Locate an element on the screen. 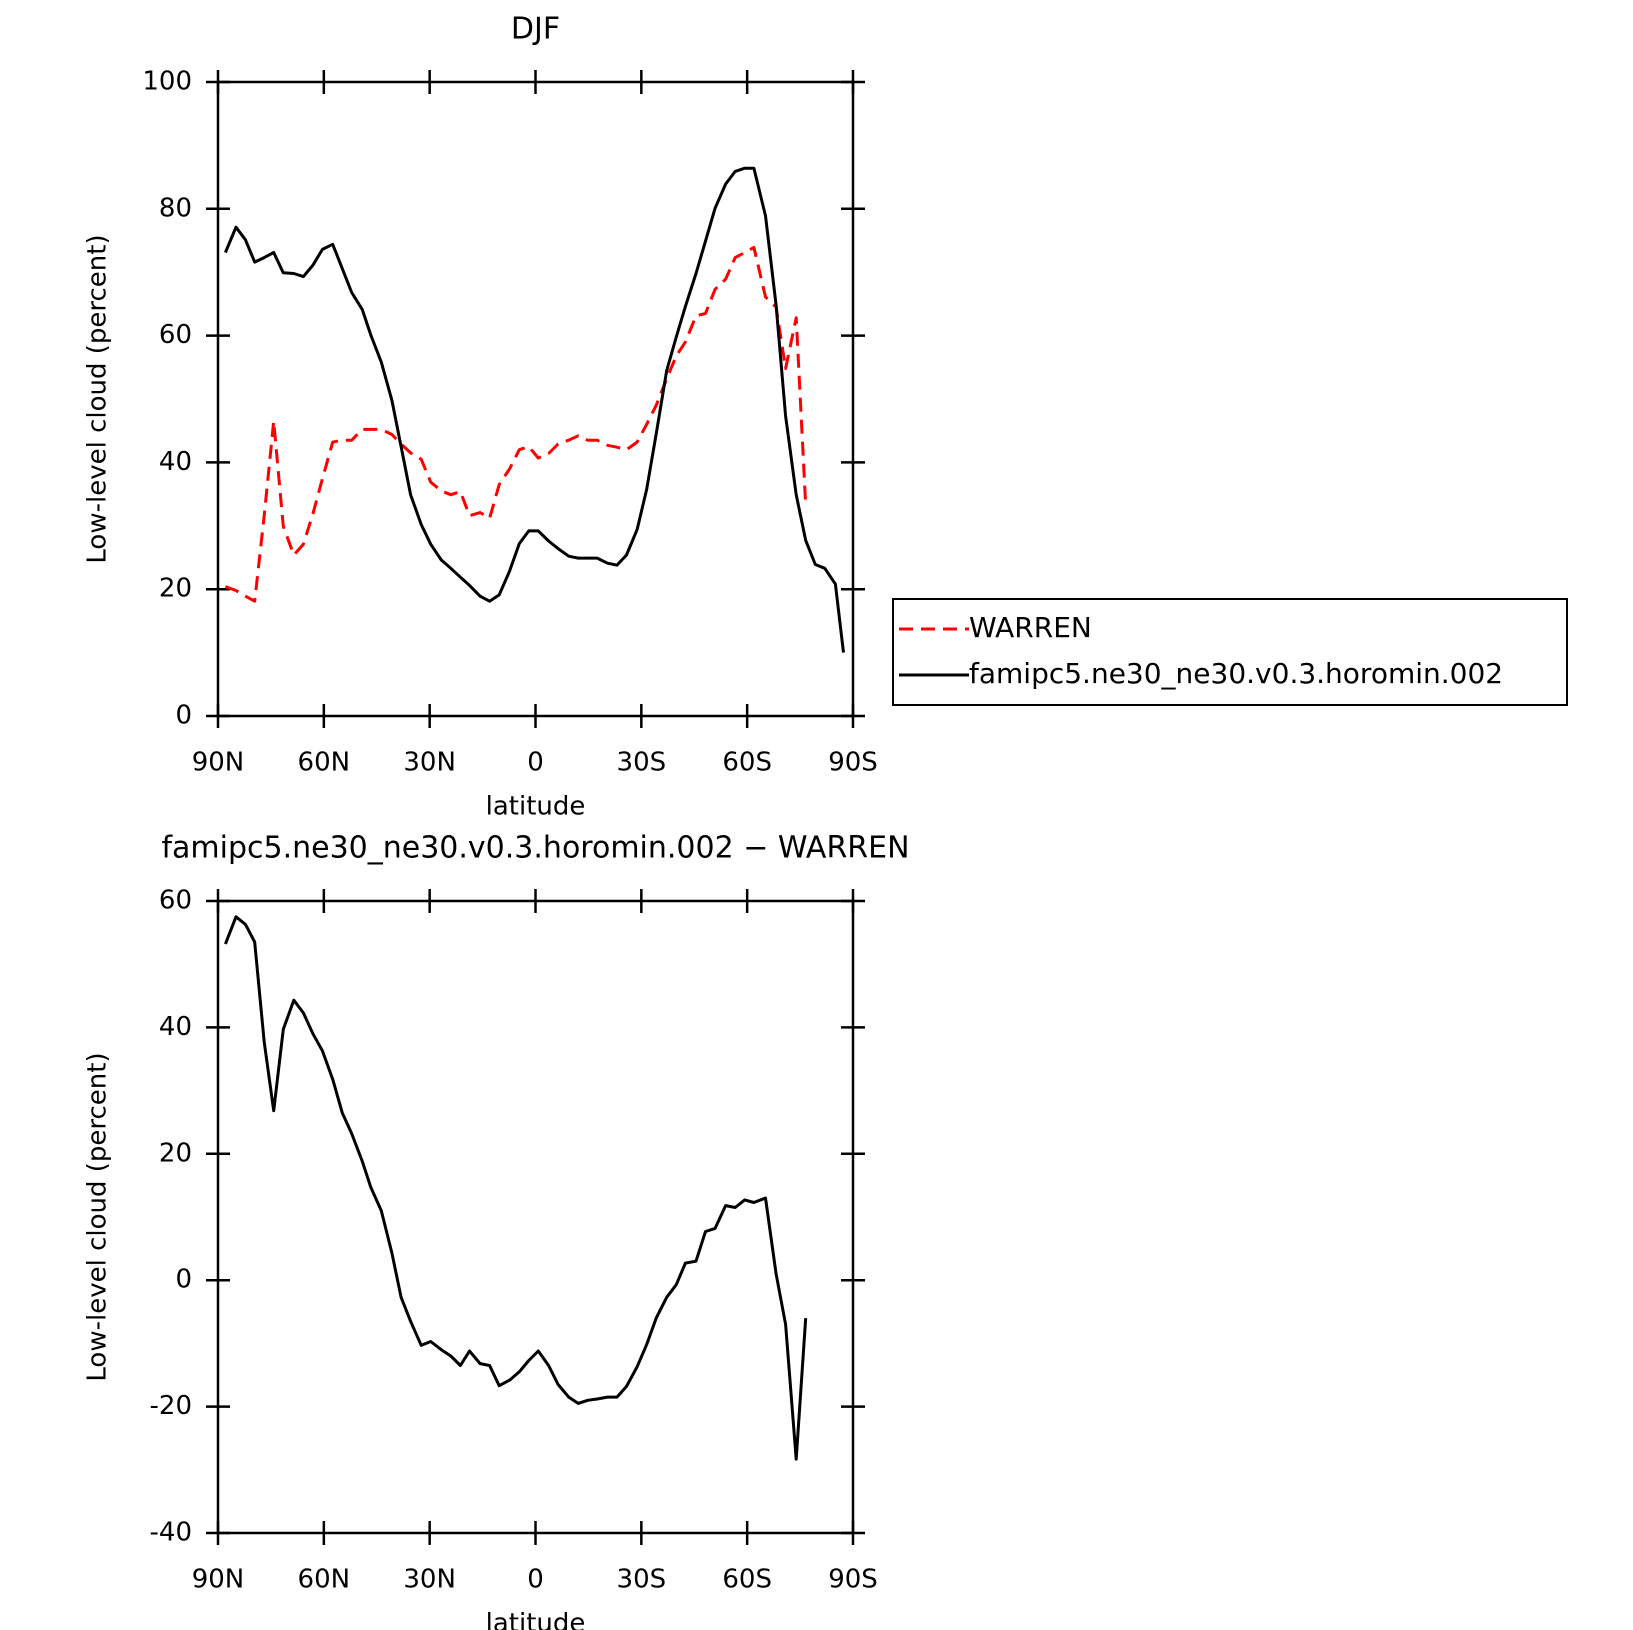 Image resolution: width=1633 pixels, height=1630 pixels. legend-label: famipc5.ne30_ne30.v0.3.horomin.002 is located at coordinates (1236, 673).